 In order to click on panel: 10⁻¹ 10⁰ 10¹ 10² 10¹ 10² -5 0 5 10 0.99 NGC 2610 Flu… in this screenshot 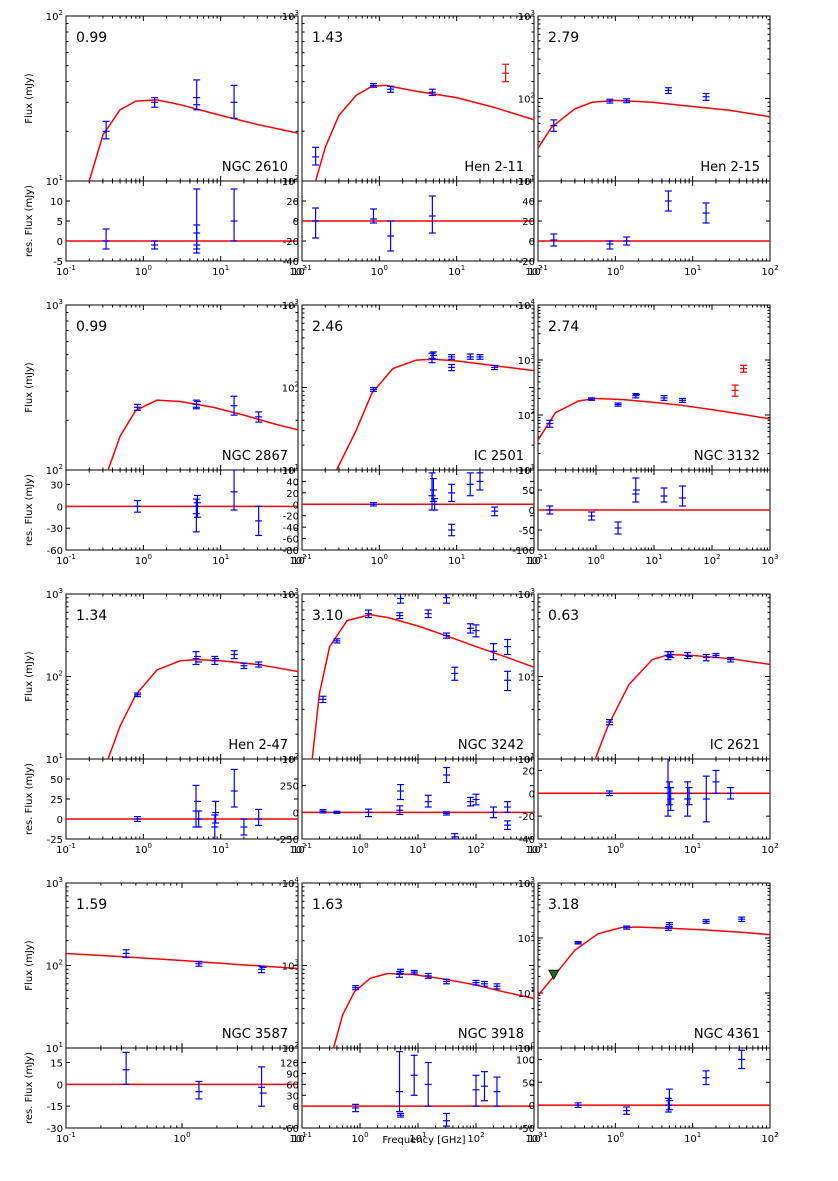, I will do `click(165, 143)`.